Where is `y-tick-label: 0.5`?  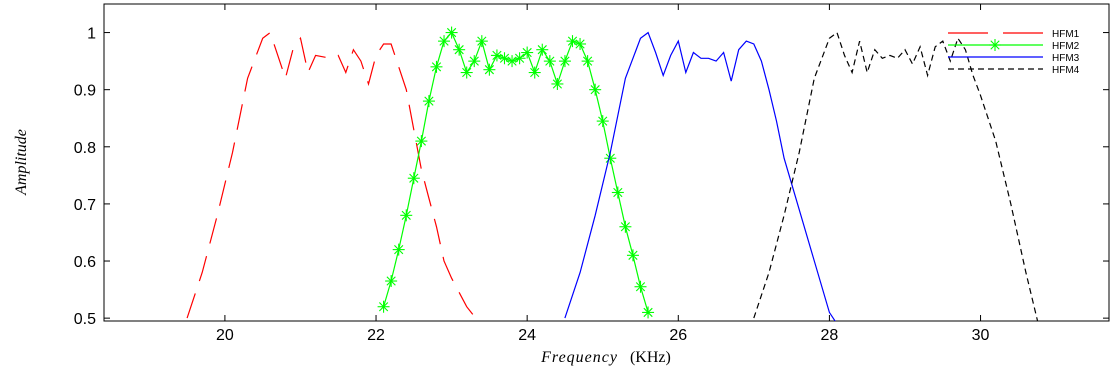 y-tick-label: 0.5 is located at coordinates (85, 319).